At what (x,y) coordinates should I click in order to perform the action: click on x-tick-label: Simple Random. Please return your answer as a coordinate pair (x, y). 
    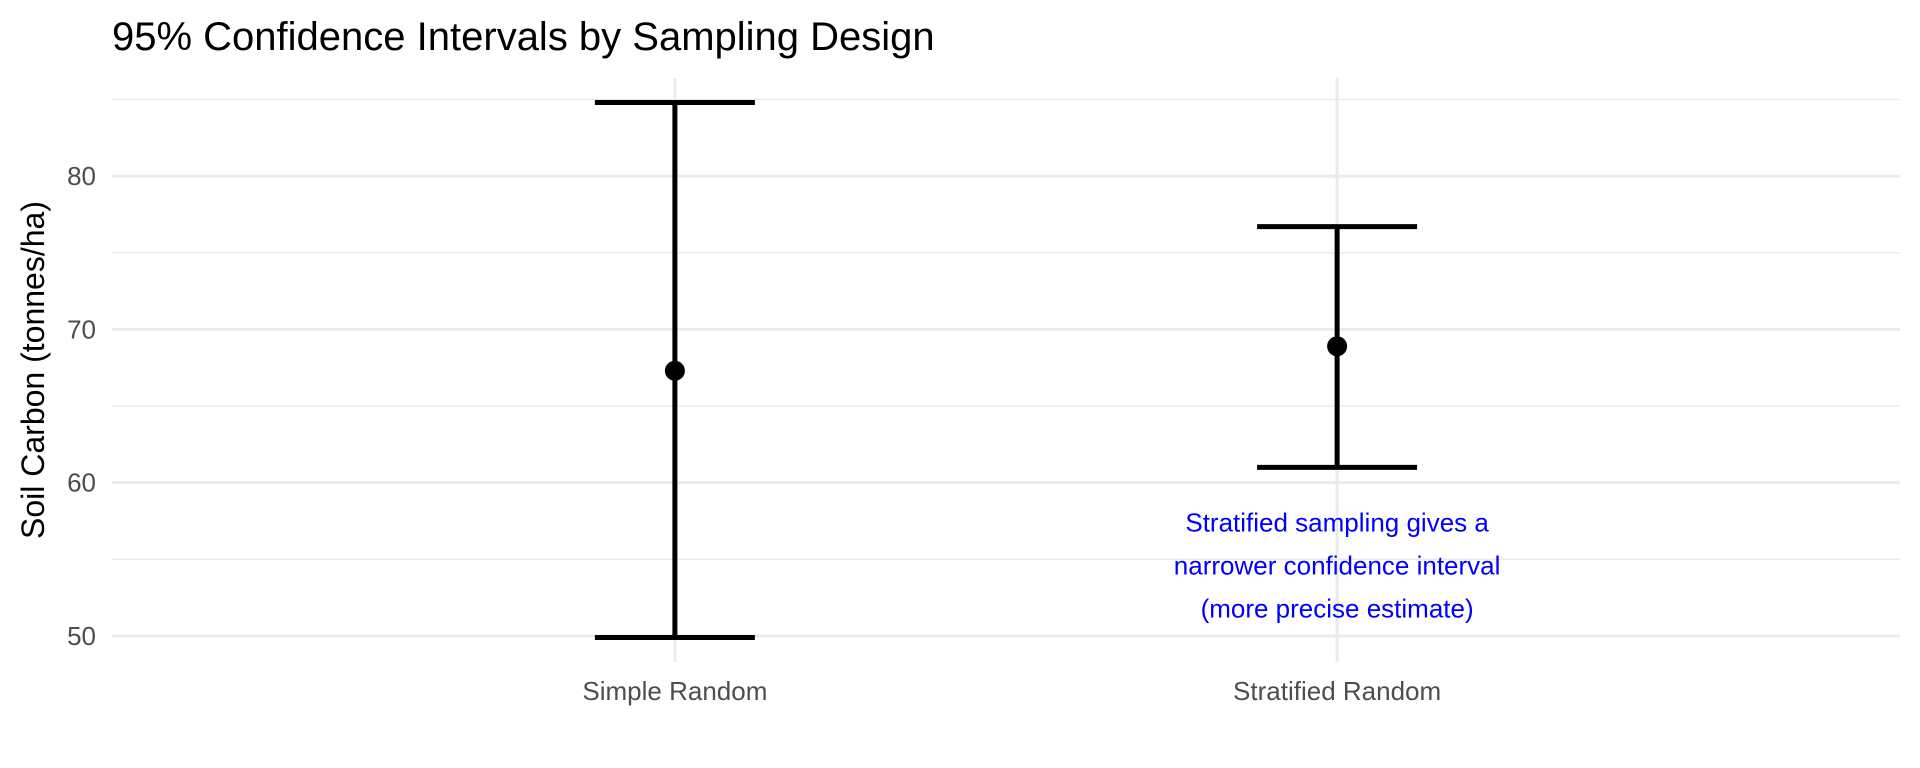
    Looking at the image, I should click on (674, 691).